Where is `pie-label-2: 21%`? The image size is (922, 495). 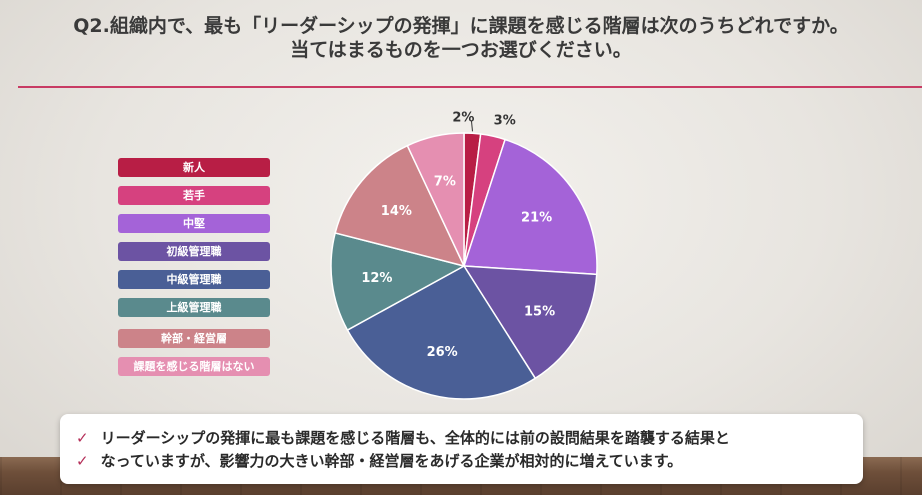 pie-label-2: 21% is located at coordinates (536, 218).